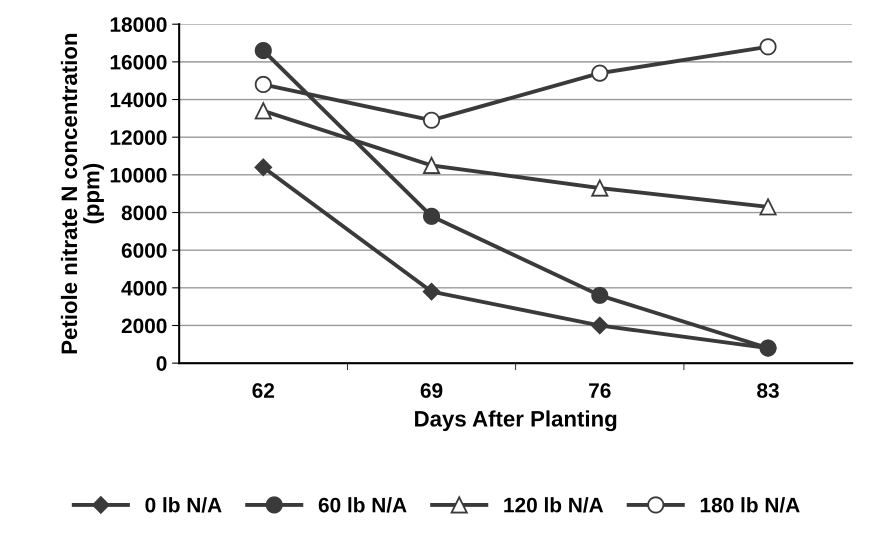 The image size is (874, 538). Describe the element at coordinates (263, 390) in the screenshot. I see `x-tick-label: 62` at that location.